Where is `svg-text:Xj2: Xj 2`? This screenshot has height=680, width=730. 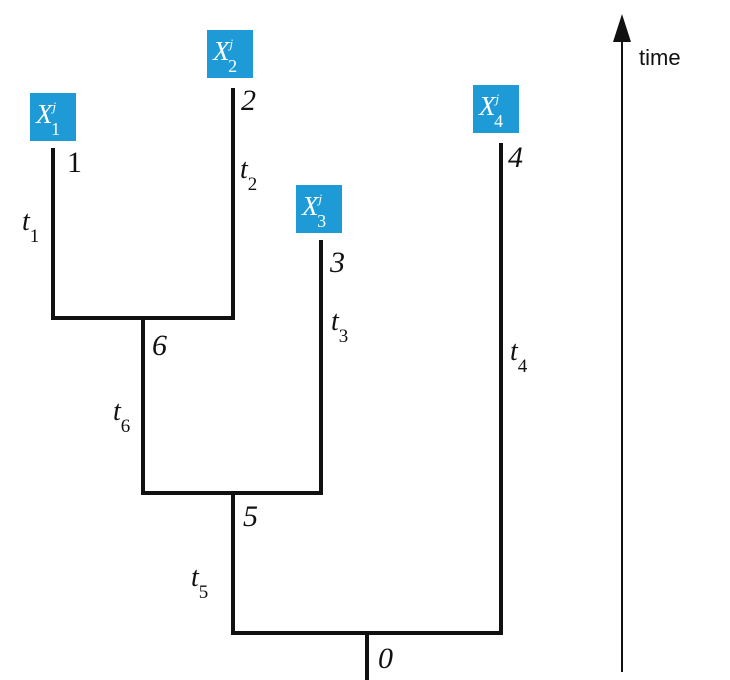 svg-text:Xj2: Xj 2 is located at coordinates (224, 56).